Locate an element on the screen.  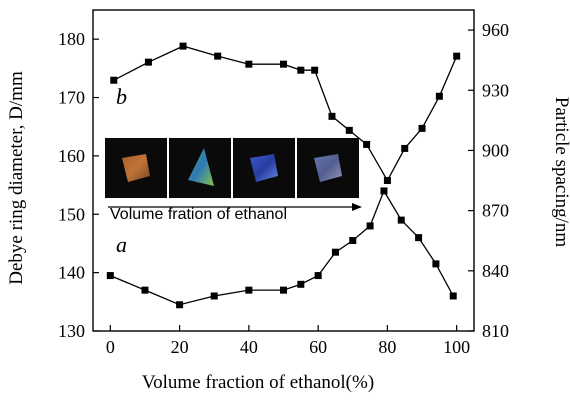
y-right-tick-label: 960 is located at coordinates (495, 30).